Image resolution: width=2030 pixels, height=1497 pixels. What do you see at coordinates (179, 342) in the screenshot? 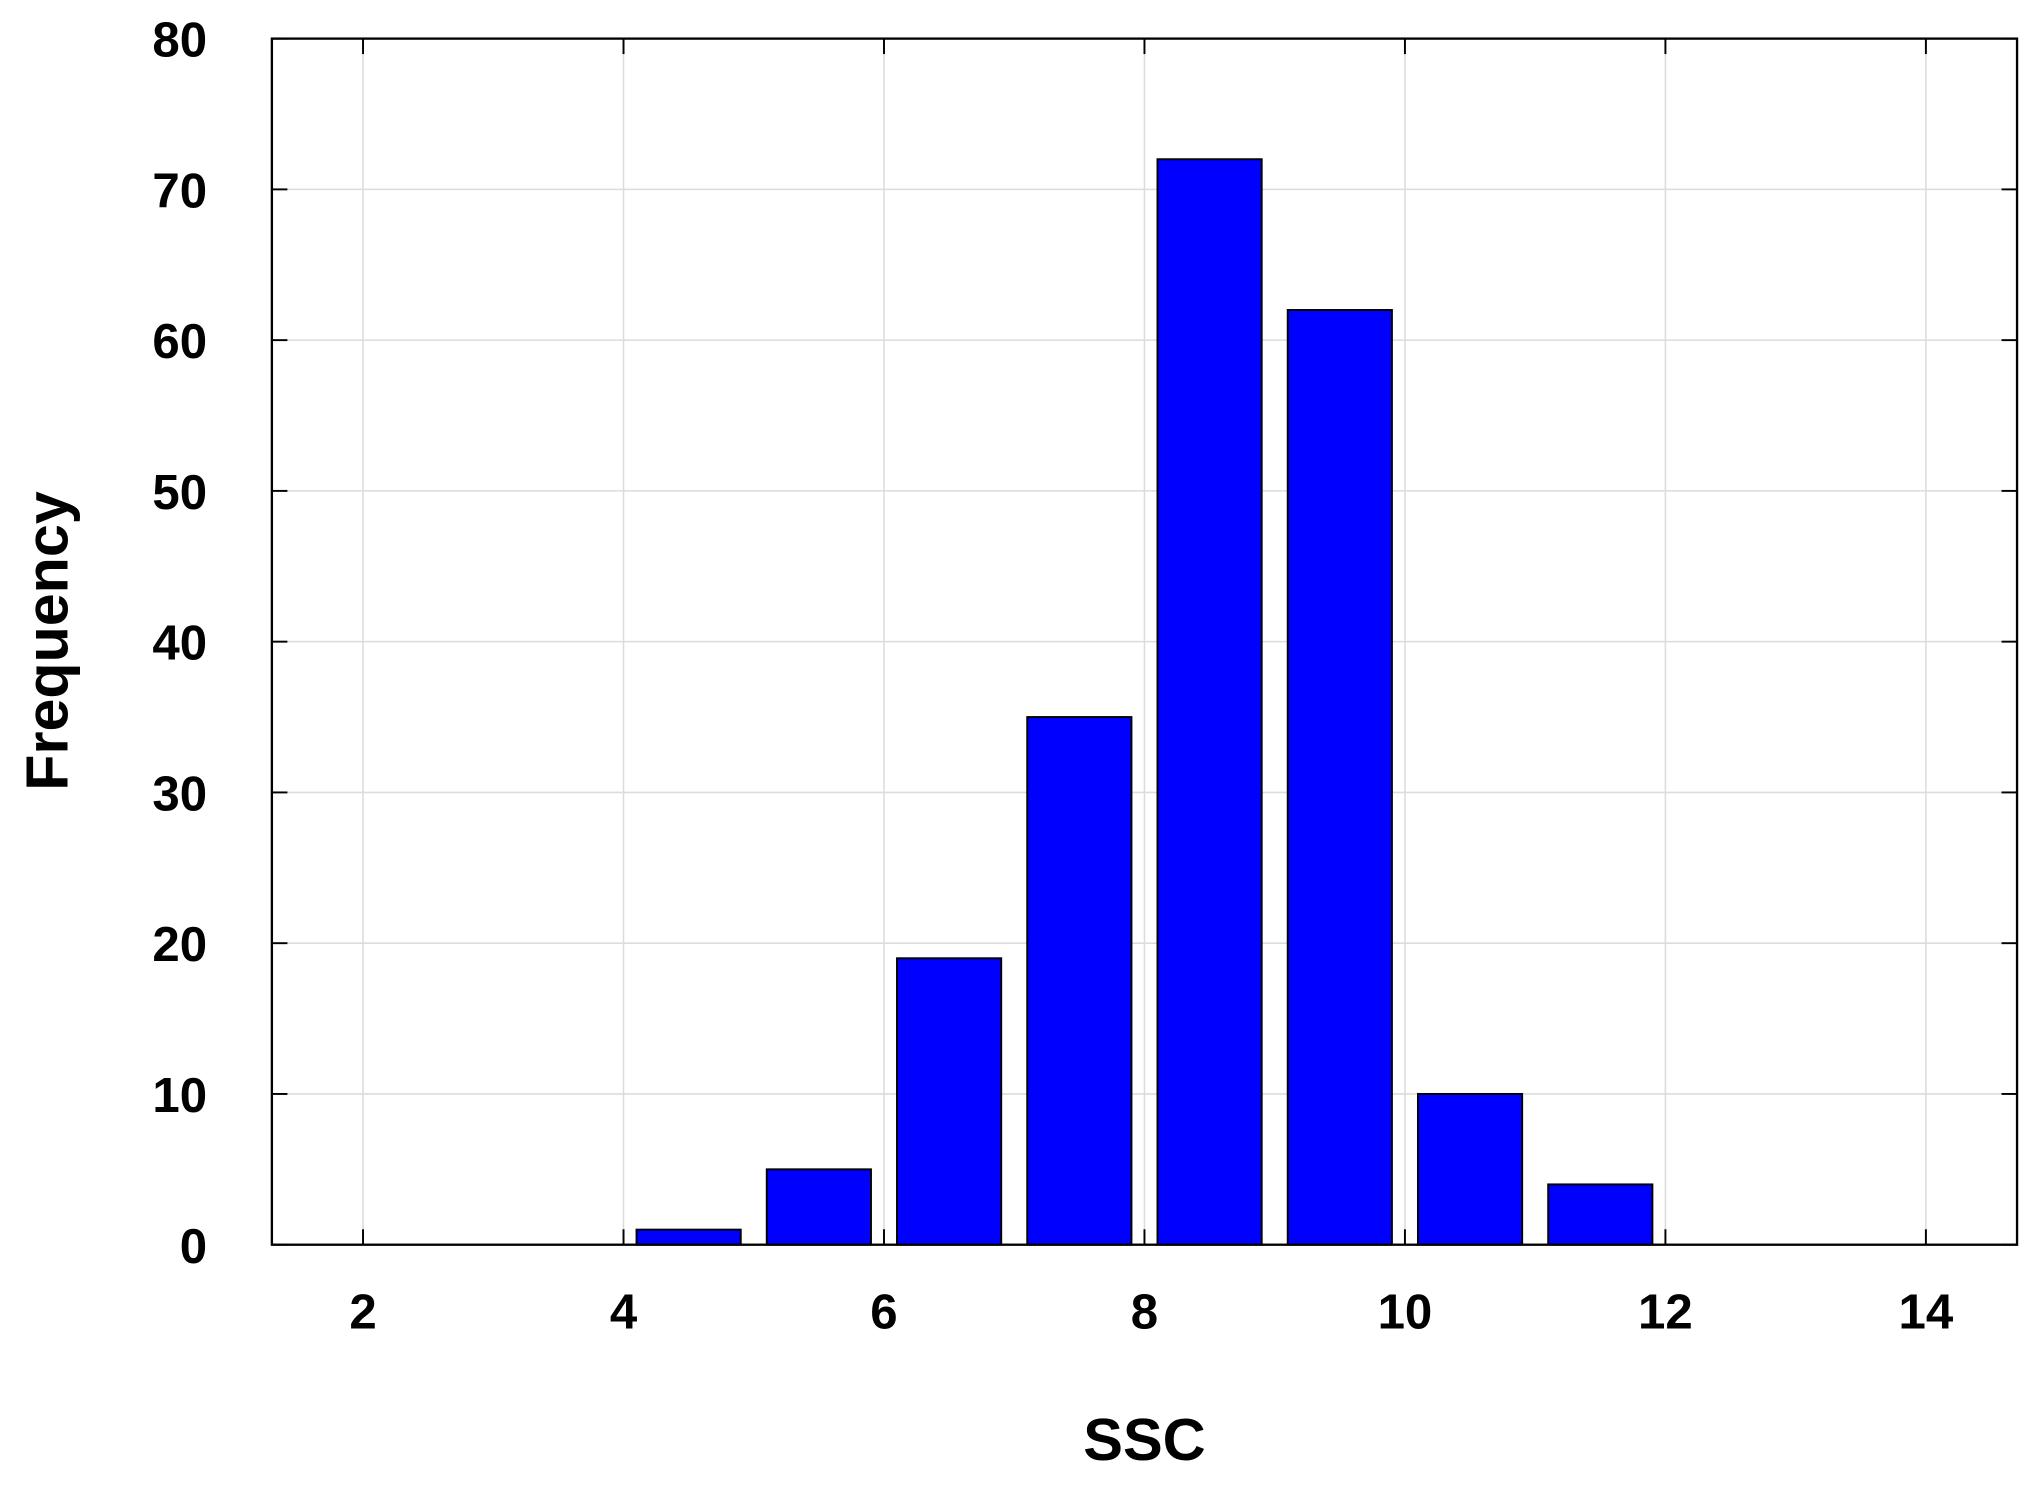
I see `y-tick-label: 60` at bounding box center [179, 342].